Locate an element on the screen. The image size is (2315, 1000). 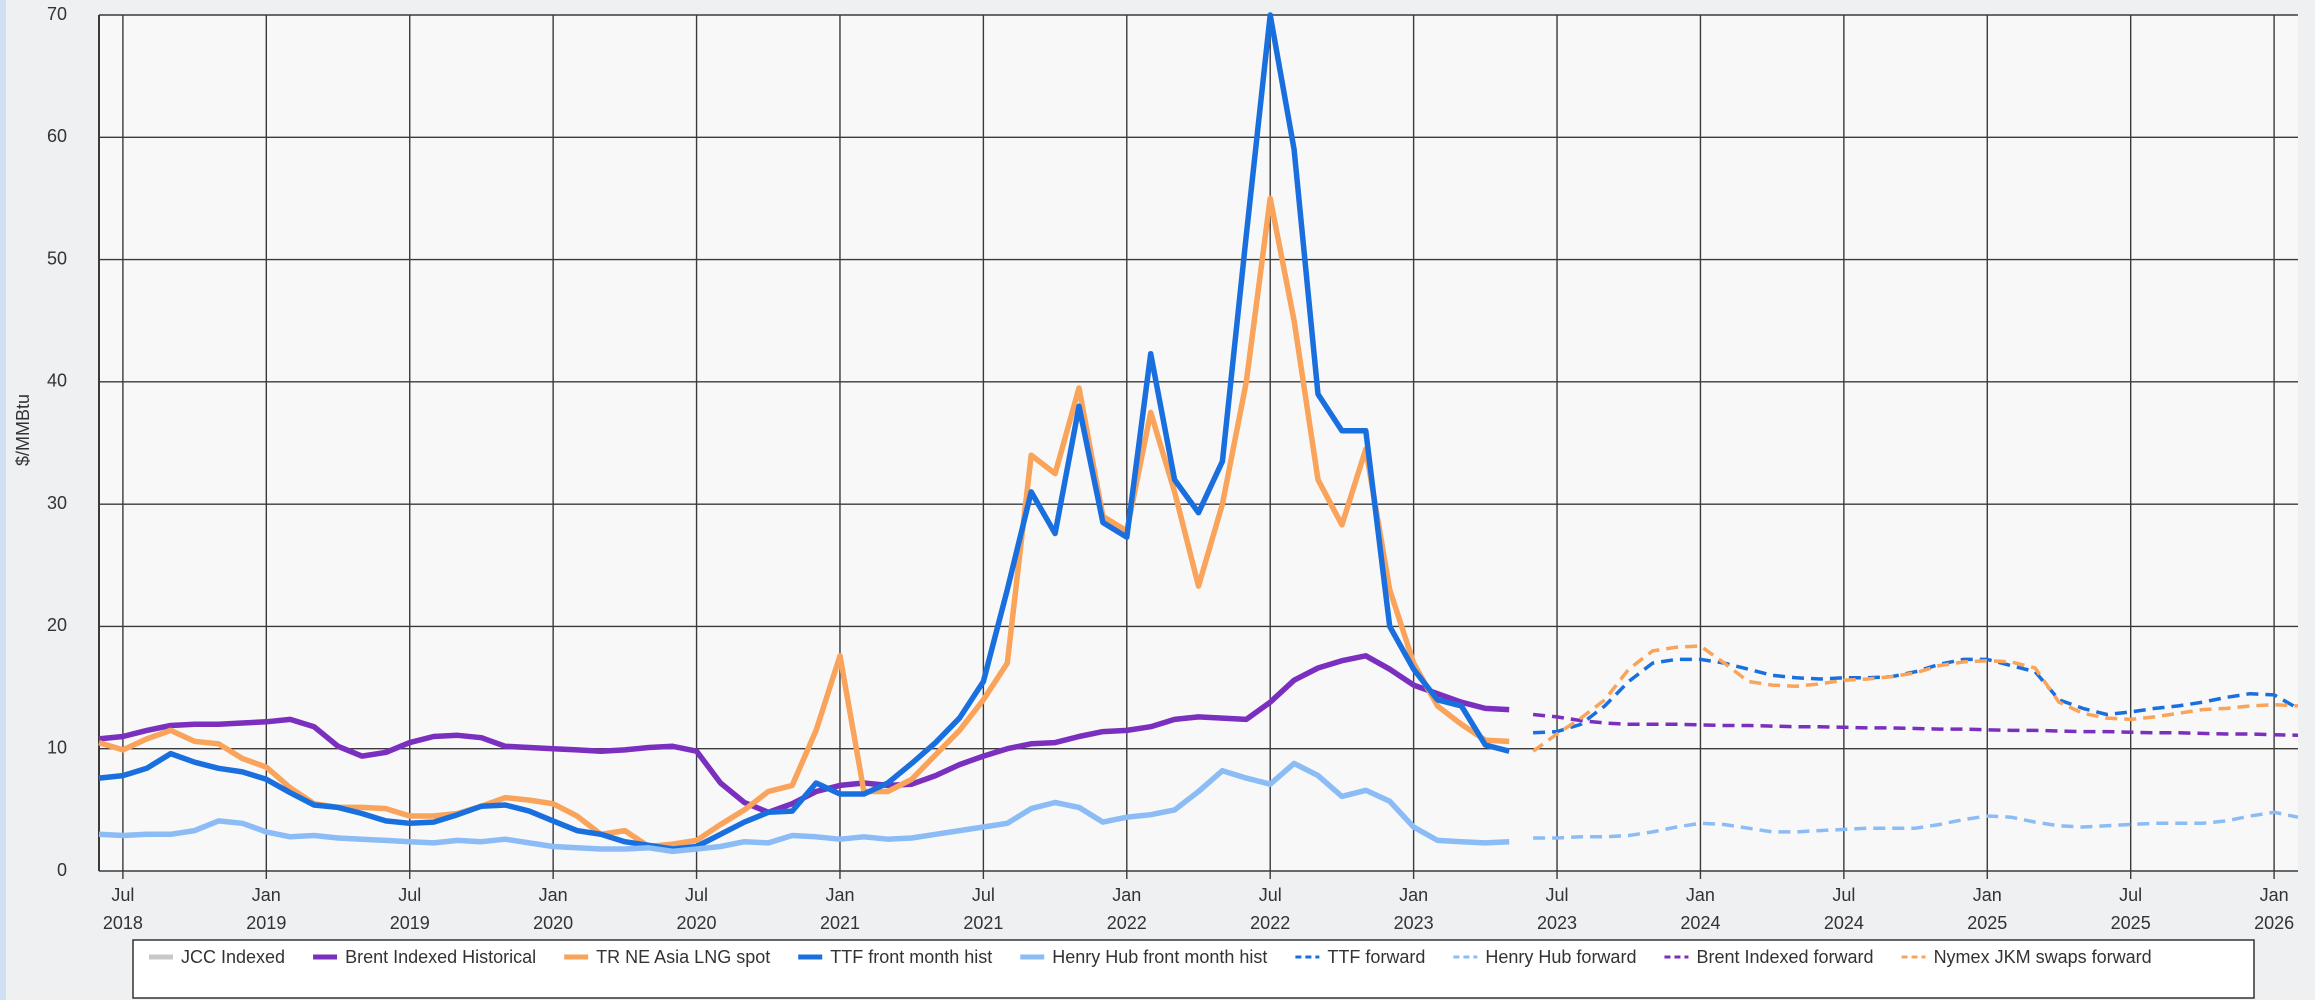
legend-label: TTF front month hist is located at coordinates (911, 957).